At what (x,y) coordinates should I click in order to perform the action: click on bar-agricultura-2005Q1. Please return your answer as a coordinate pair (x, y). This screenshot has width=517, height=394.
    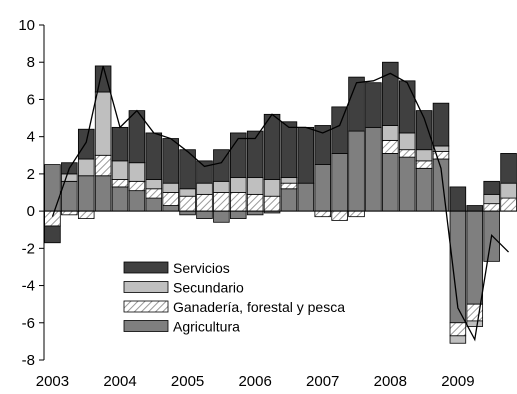
    Looking at the image, I should click on (187, 213).